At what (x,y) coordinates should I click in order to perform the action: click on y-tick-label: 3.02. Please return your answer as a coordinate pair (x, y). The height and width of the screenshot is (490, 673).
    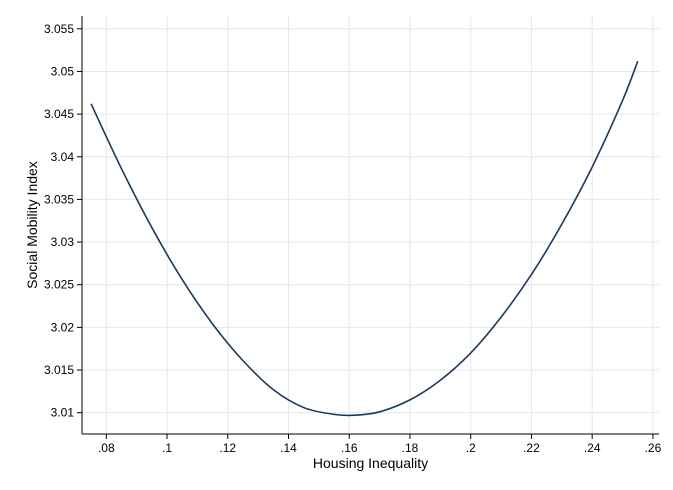
    Looking at the image, I should click on (63, 327).